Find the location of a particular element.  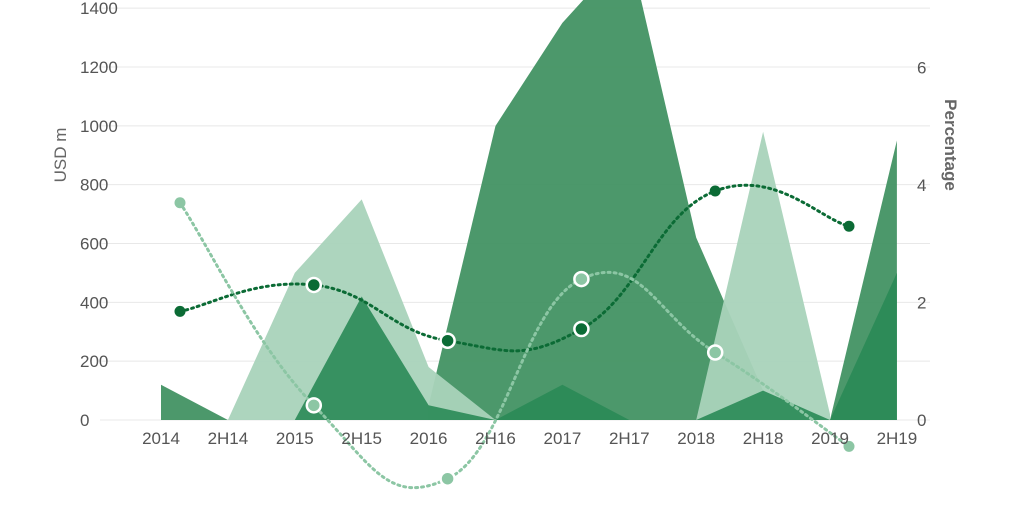

x-tick-label: 2H14 is located at coordinates (228, 438).